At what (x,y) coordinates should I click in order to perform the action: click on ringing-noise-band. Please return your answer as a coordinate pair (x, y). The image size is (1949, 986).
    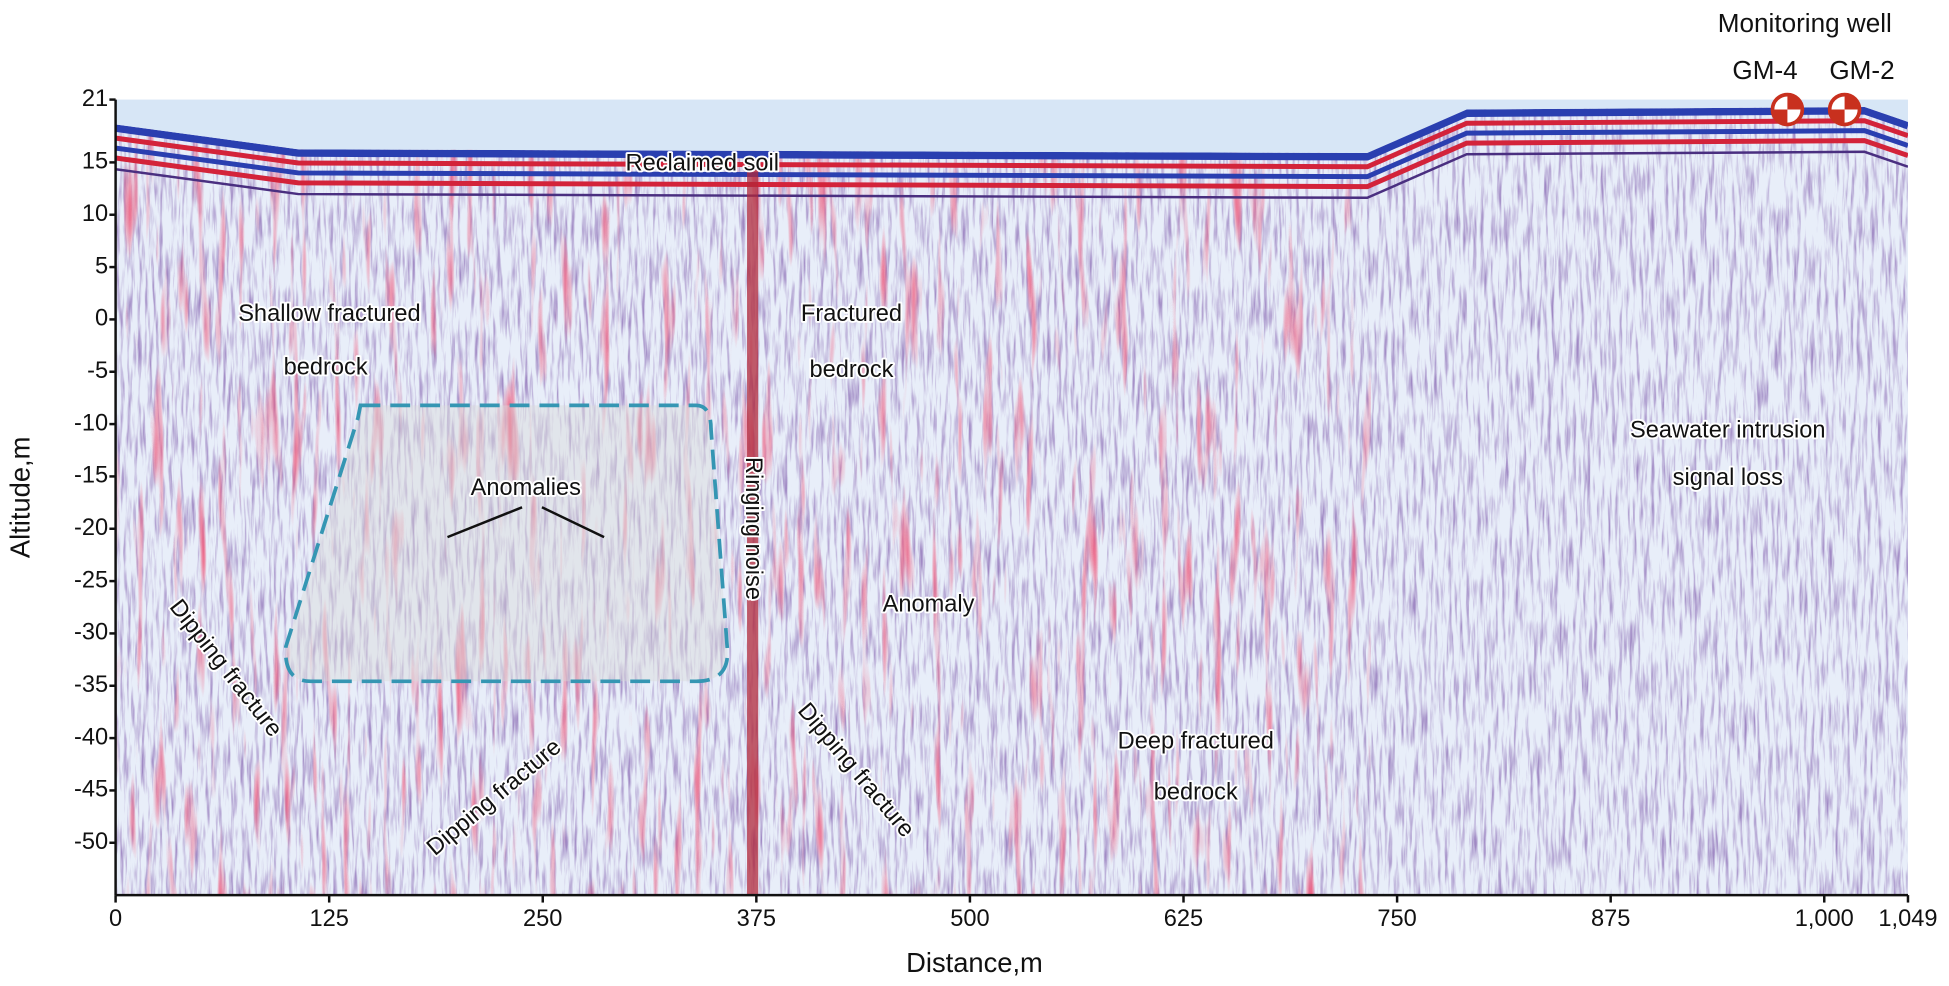
    Looking at the image, I should click on (753, 528).